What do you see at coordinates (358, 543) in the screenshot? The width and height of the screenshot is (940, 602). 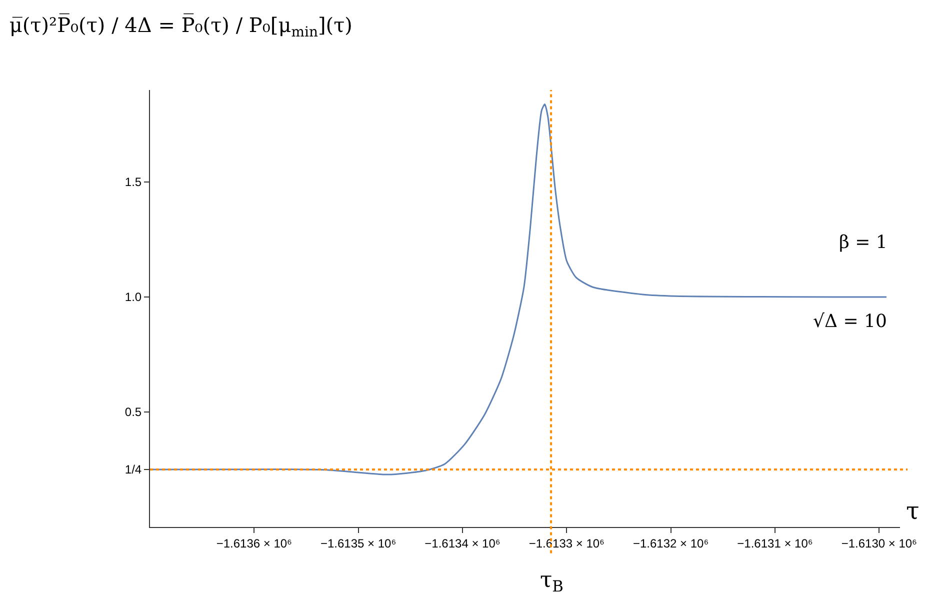 I see `x-tick-label: −1.6135 × 10⁶` at bounding box center [358, 543].